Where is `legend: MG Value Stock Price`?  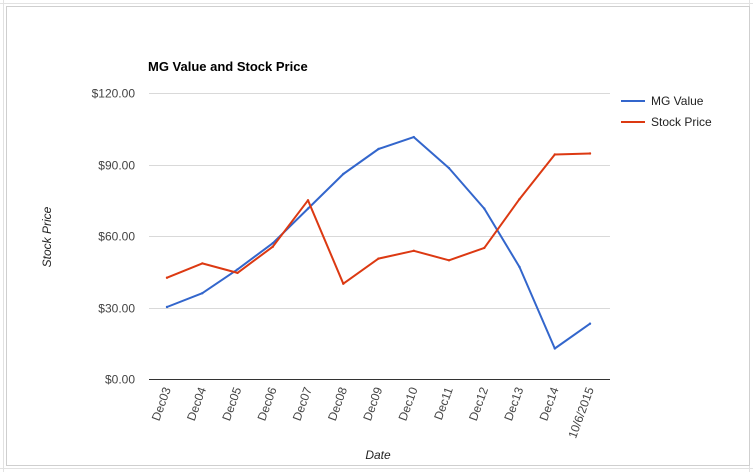 legend: MG Value Stock Price is located at coordinates (666, 111).